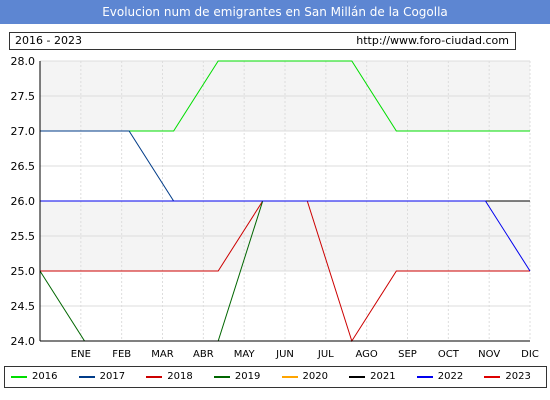  I want to click on x-tick-label: ABR, so click(203, 354).